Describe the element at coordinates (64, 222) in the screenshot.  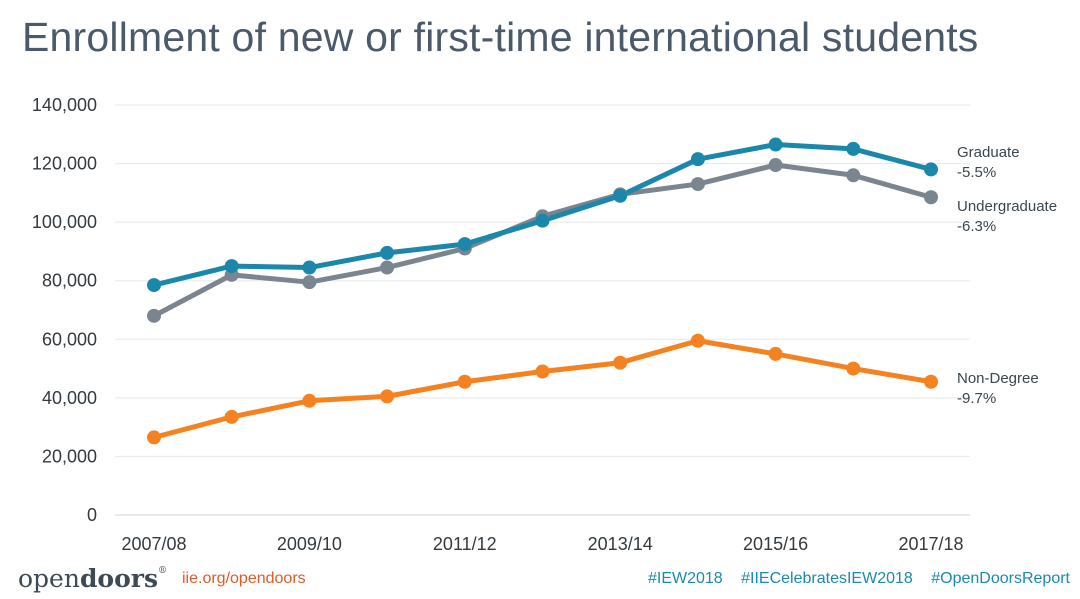
I see `y-tick-label: 100,000` at that location.